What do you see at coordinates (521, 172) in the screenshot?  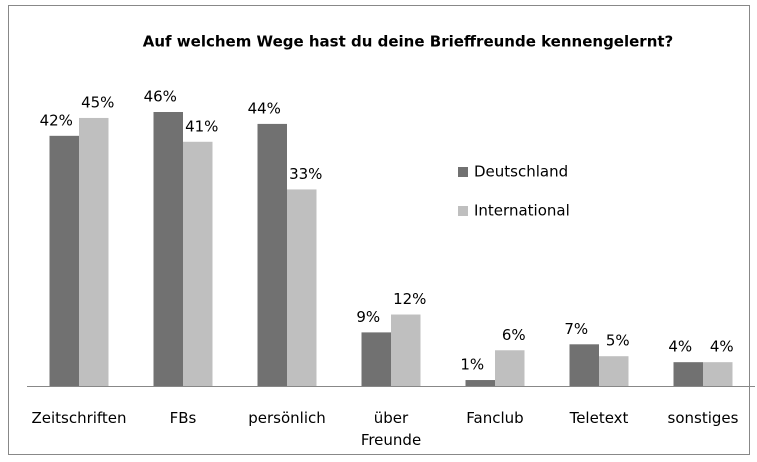 I see `legend-label: Deutschland` at bounding box center [521, 172].